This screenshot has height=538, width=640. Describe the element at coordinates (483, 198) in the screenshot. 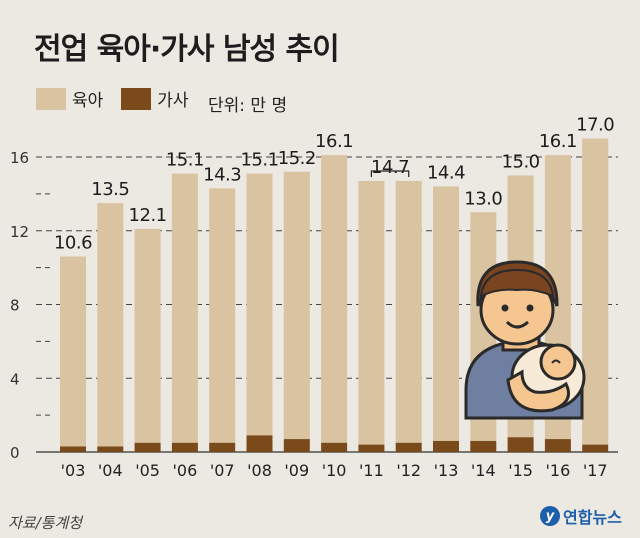

I see `data-label: 13.0` at that location.